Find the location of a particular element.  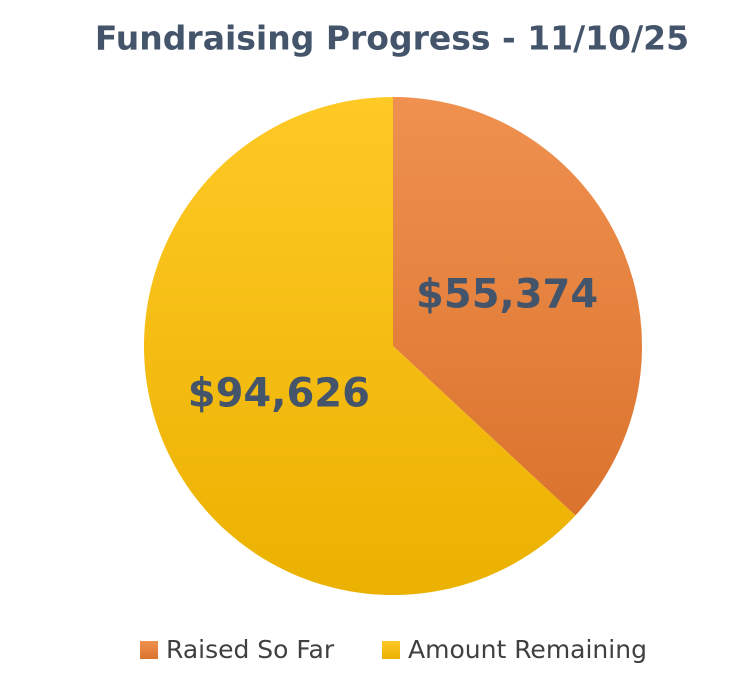

data-label: $94,626 is located at coordinates (279, 394).